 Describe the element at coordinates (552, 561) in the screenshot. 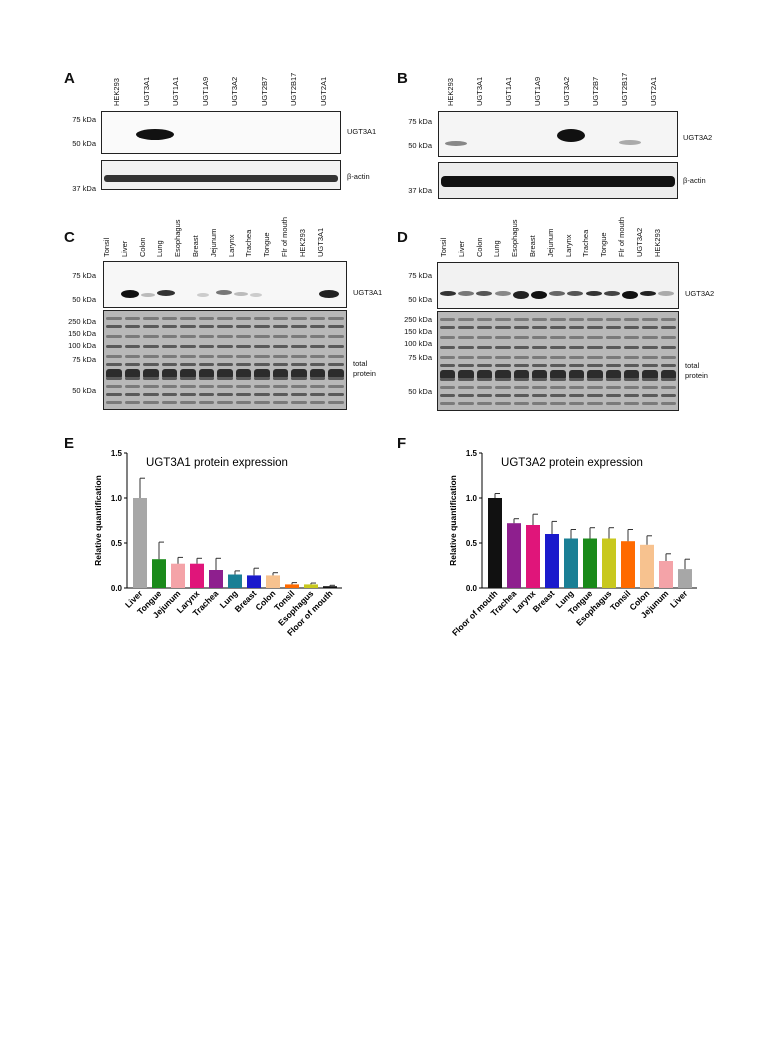

I see `bar-breast` at that location.